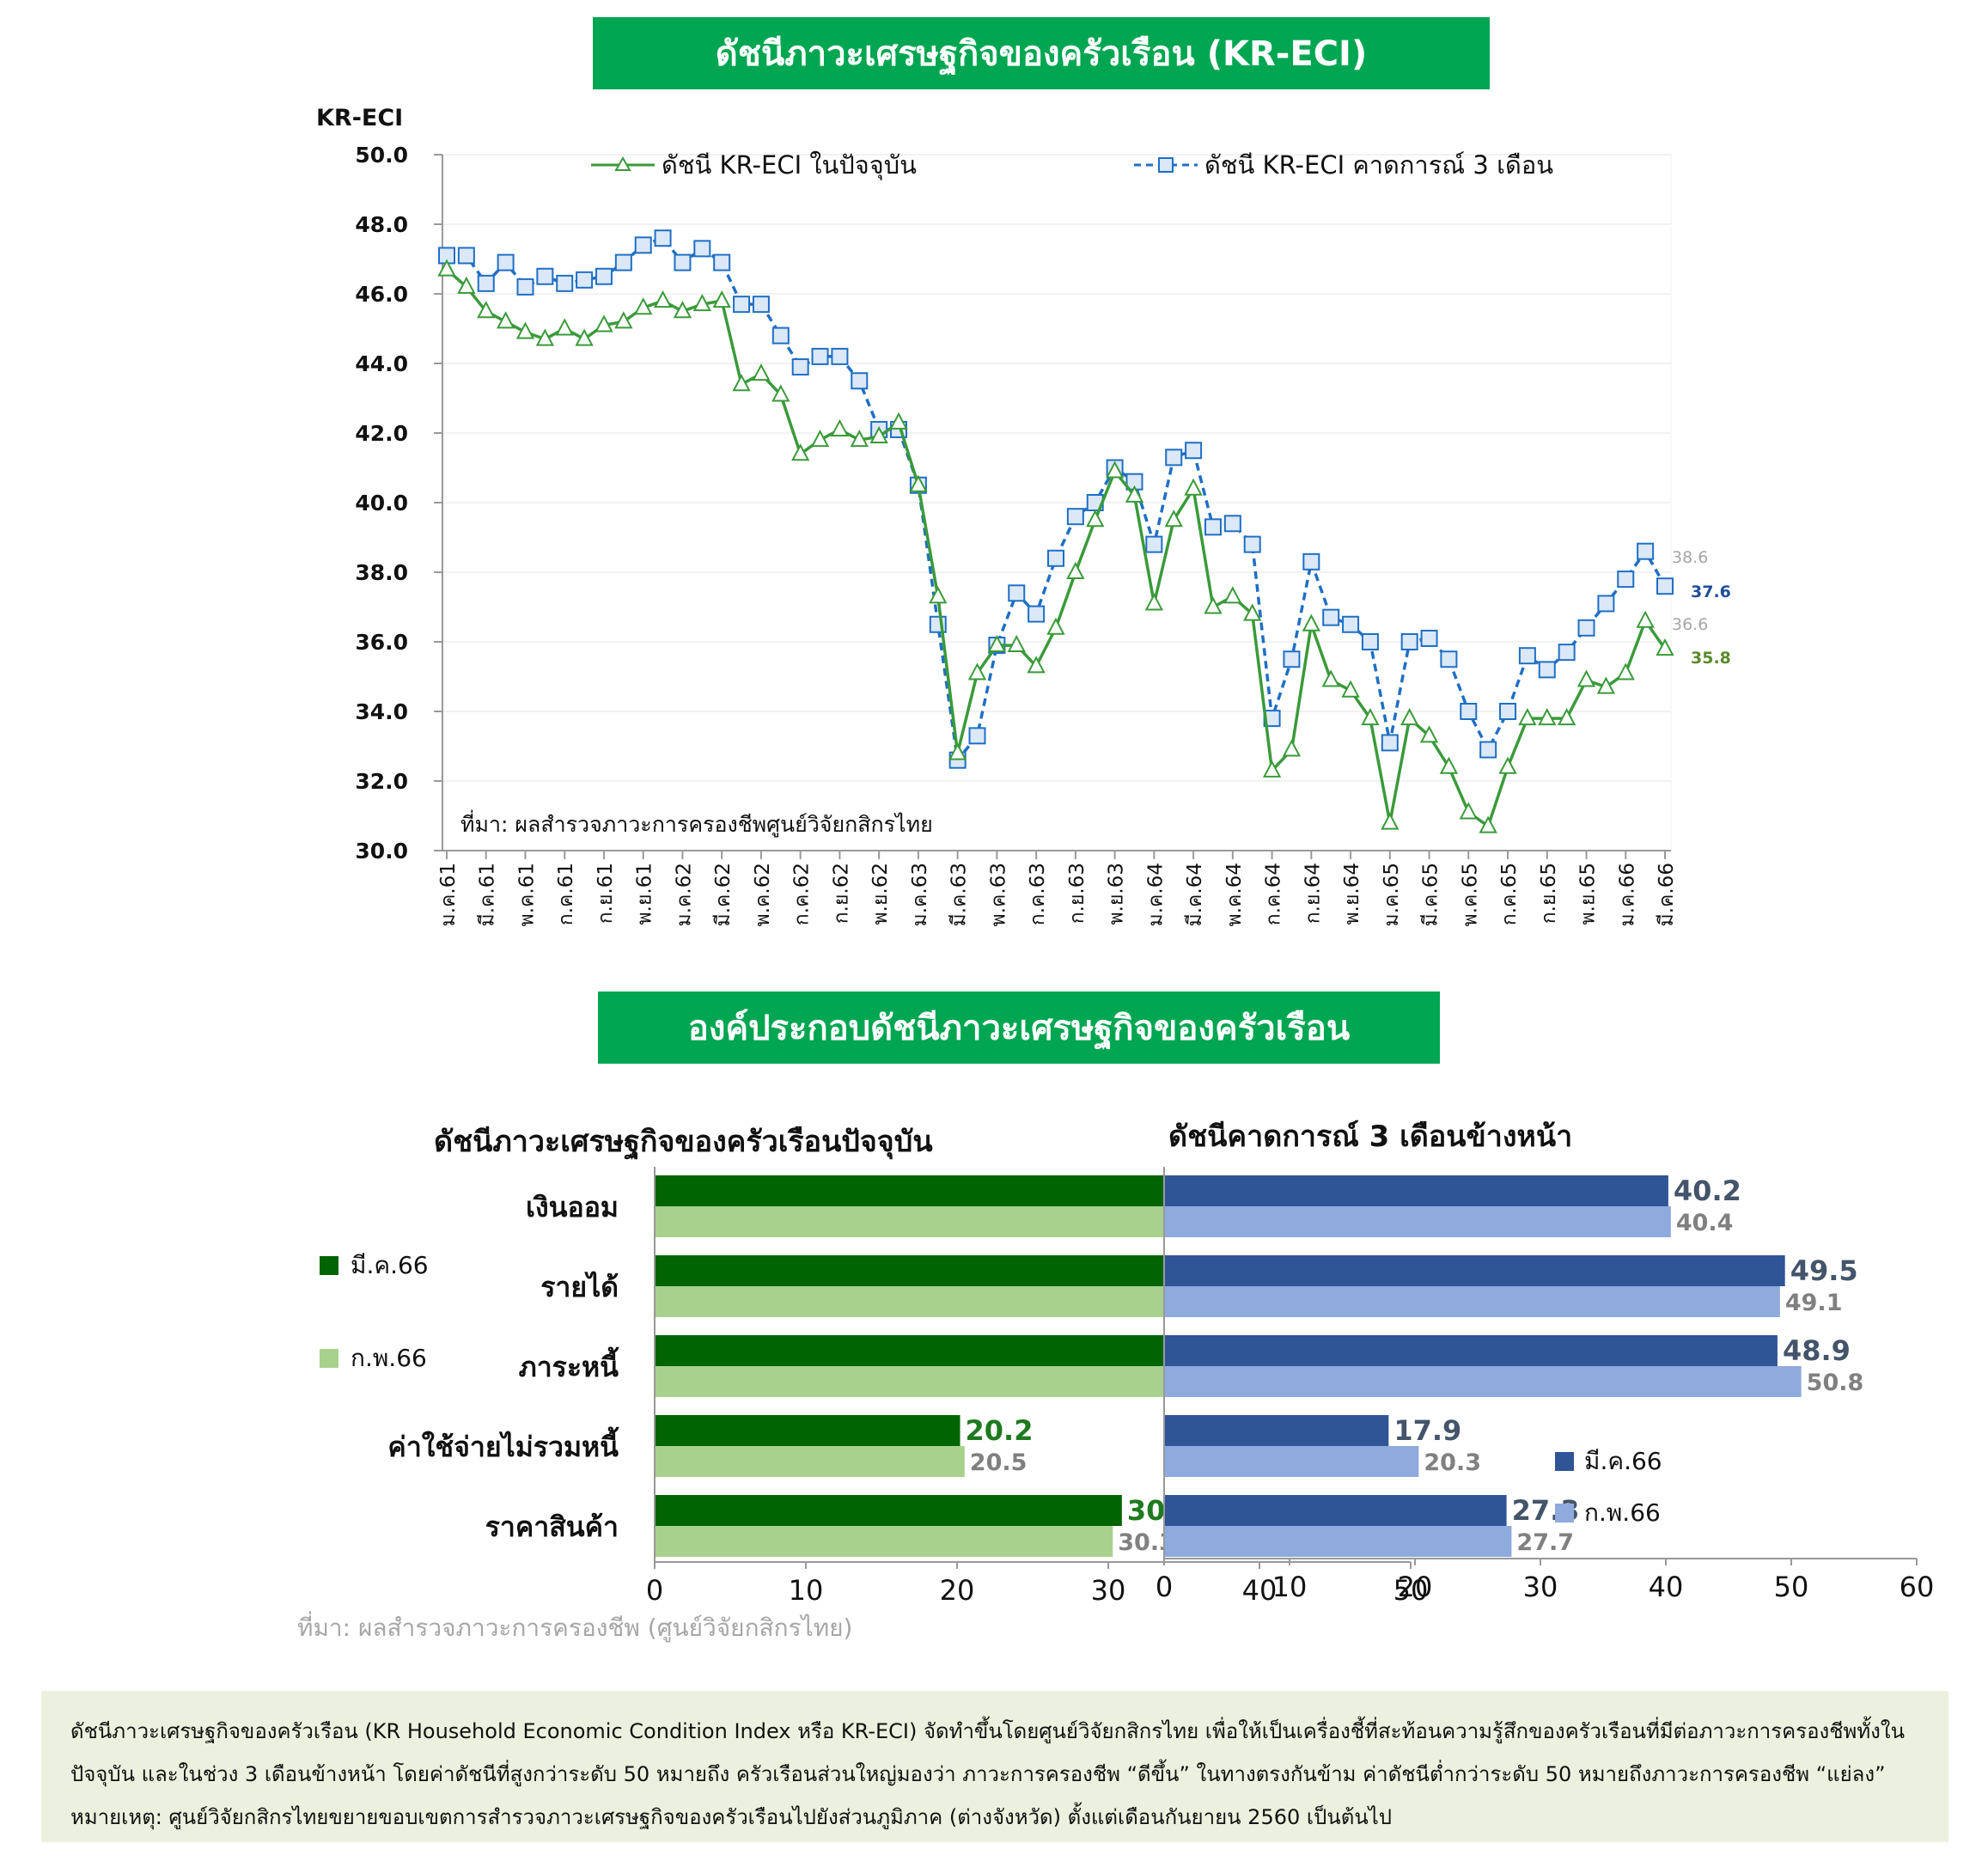 Image resolution: width=1988 pixels, height=1855 pixels. I want to click on components-banner: องค์ประกอบดัชนีภาวะเศรษฐกิจของครัวเรือน, so click(1019, 1028).